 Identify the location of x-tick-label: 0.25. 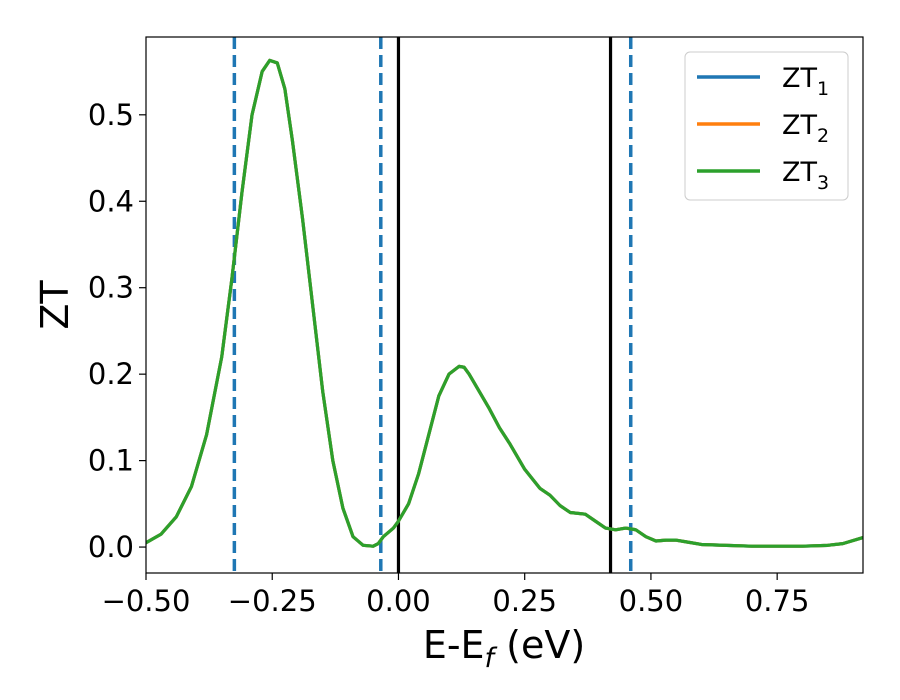
(524, 601).